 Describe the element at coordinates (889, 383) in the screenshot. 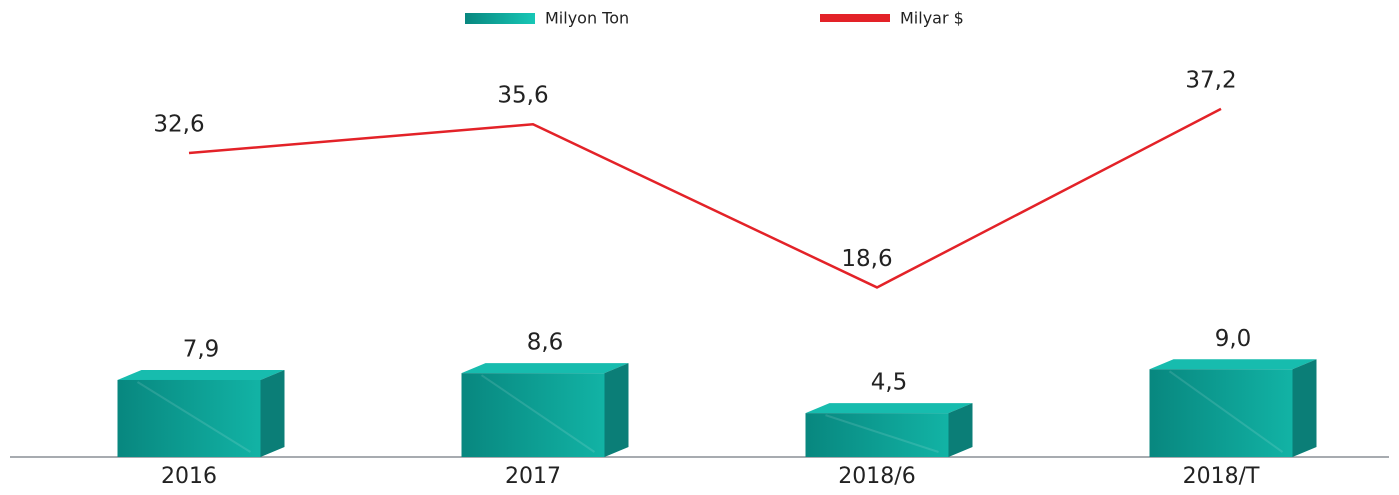

I see `data-label: 4,5` at that location.